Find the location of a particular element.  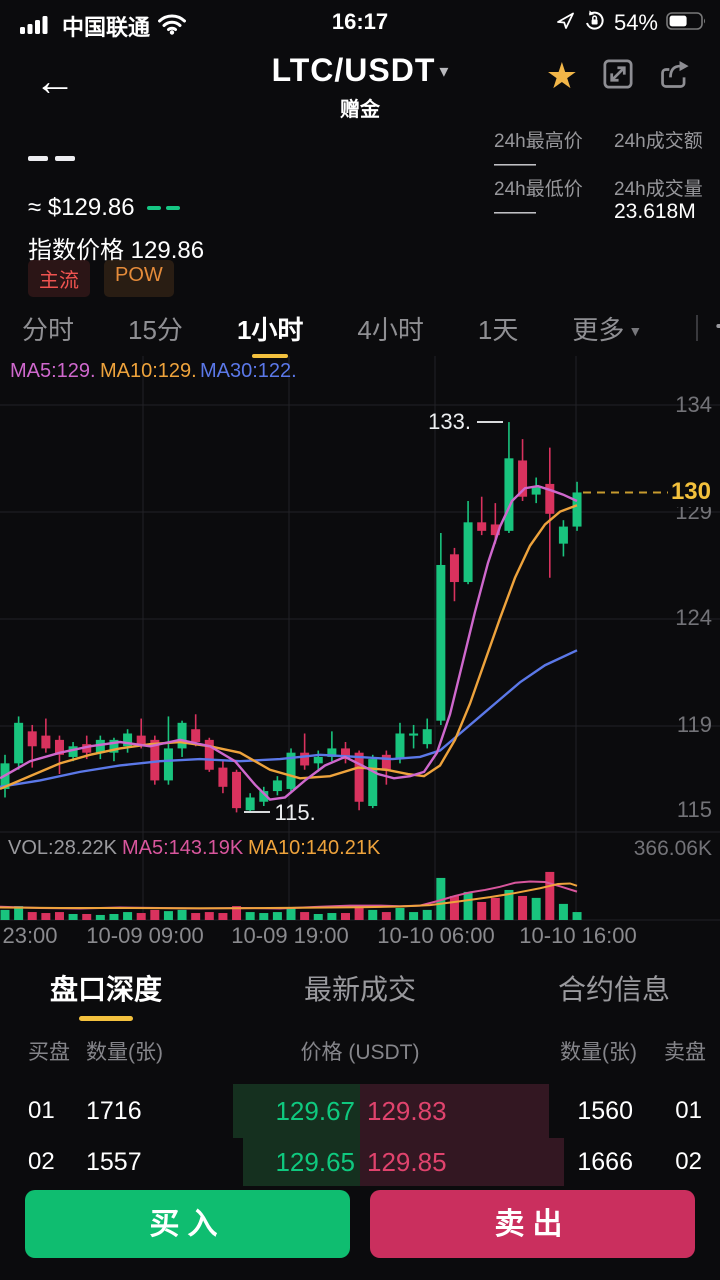

index-price-row: 指数价格 129.86 is located at coordinates (116, 250).